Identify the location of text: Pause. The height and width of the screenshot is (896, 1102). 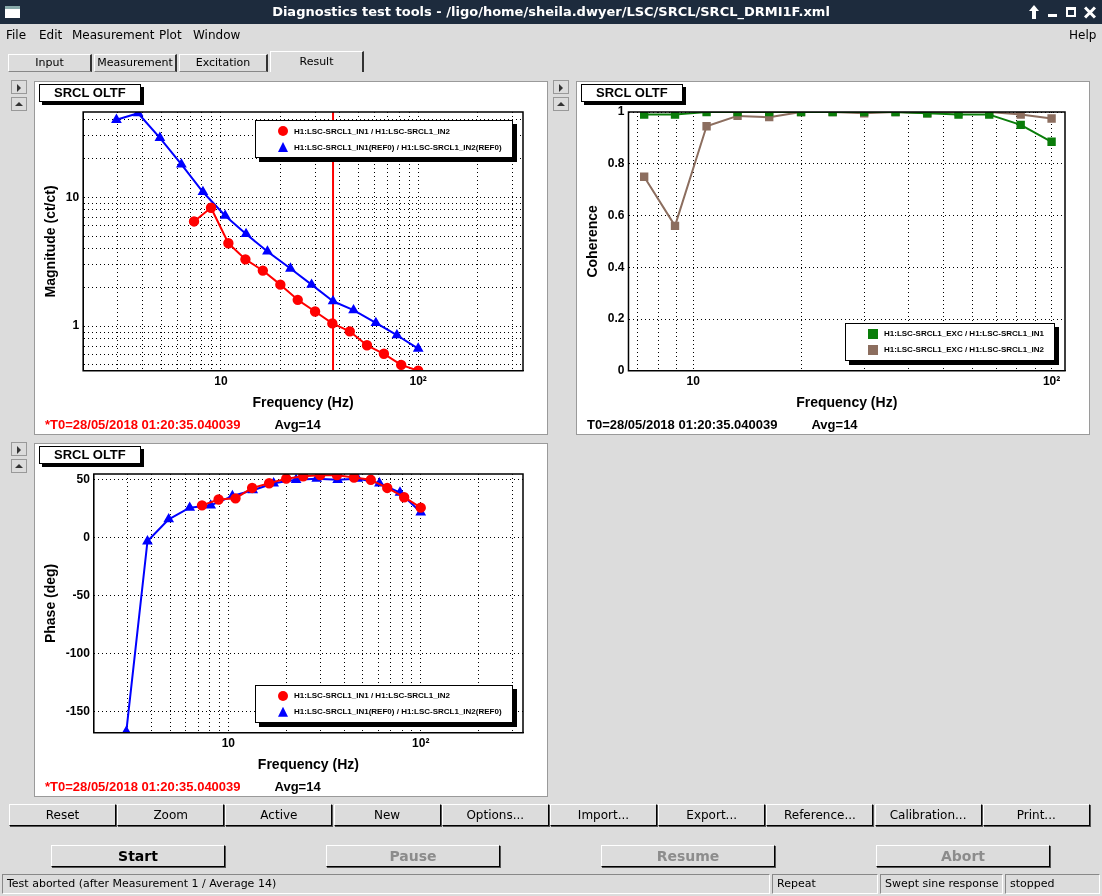
(413, 856).